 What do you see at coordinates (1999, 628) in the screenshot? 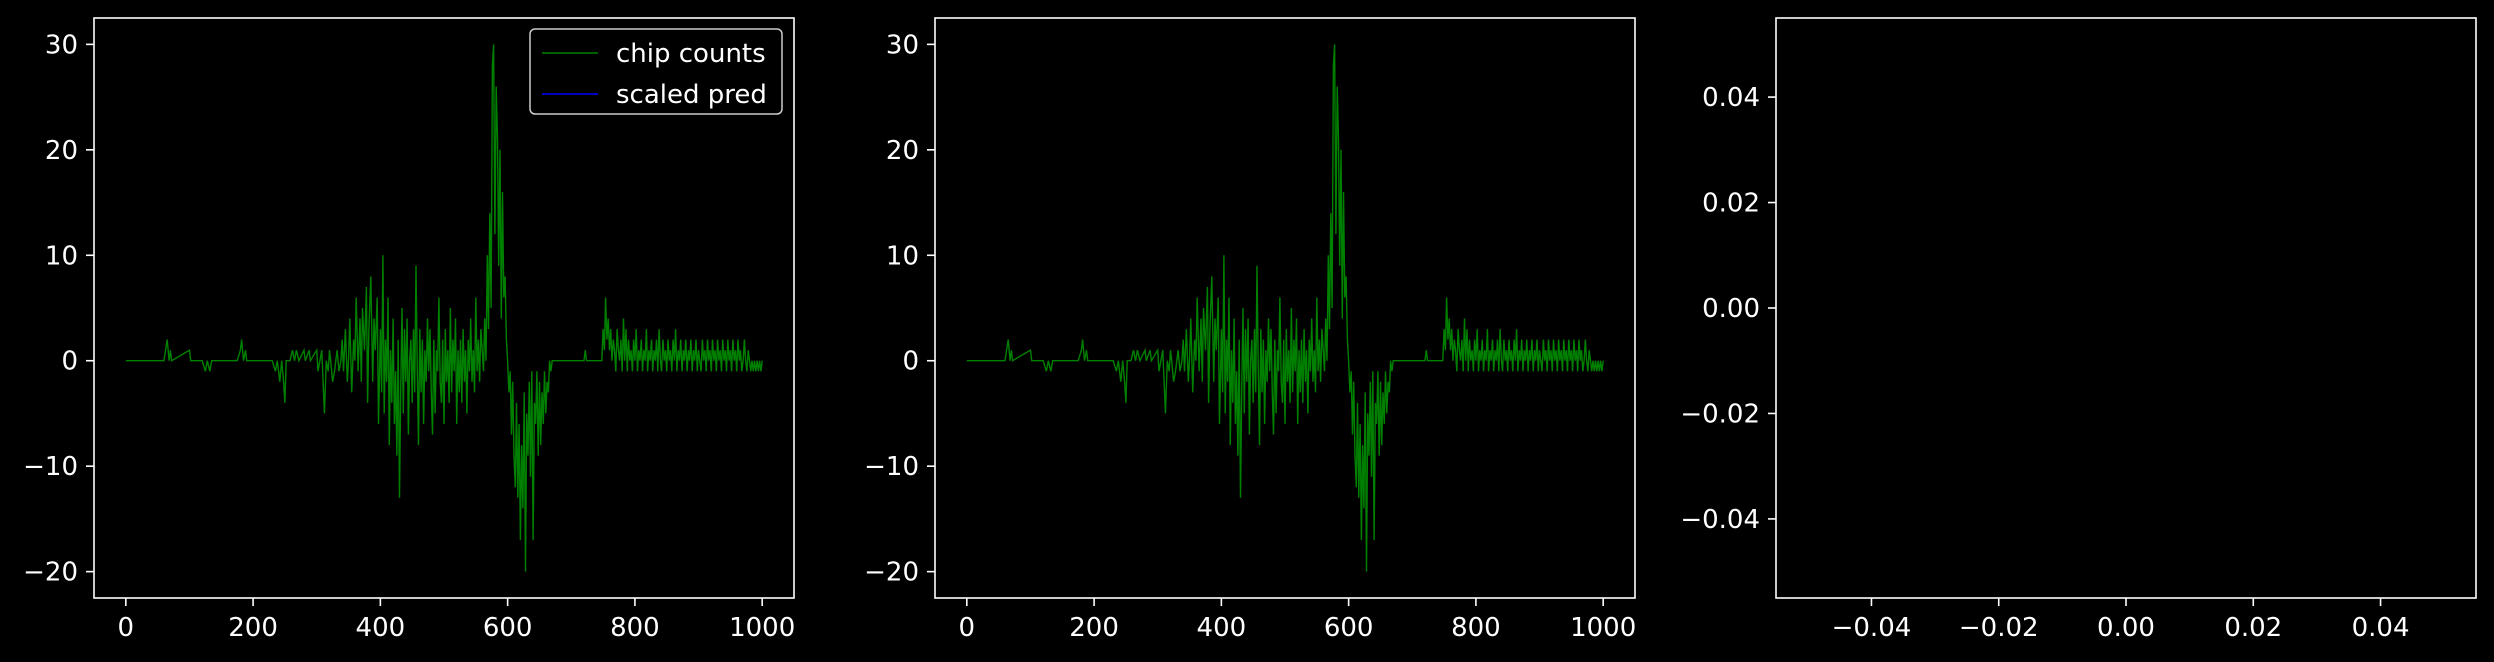
I see `x-tick-label: −0.02` at bounding box center [1999, 628].